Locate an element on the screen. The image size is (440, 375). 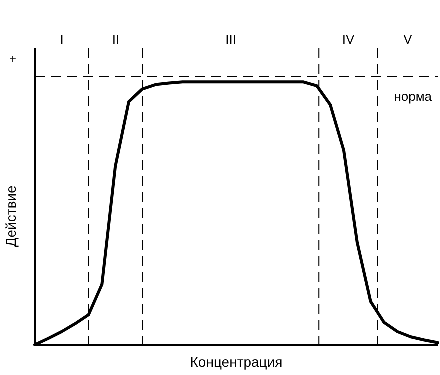
text: IV is located at coordinates (348, 39).